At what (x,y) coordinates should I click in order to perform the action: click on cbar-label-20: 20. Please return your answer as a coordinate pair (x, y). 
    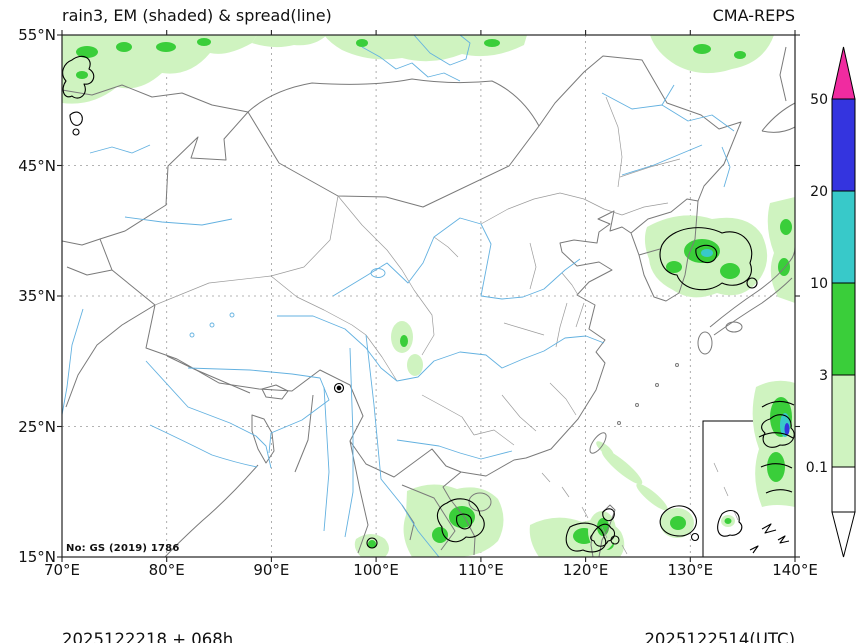
    Looking at the image, I should click on (819, 192).